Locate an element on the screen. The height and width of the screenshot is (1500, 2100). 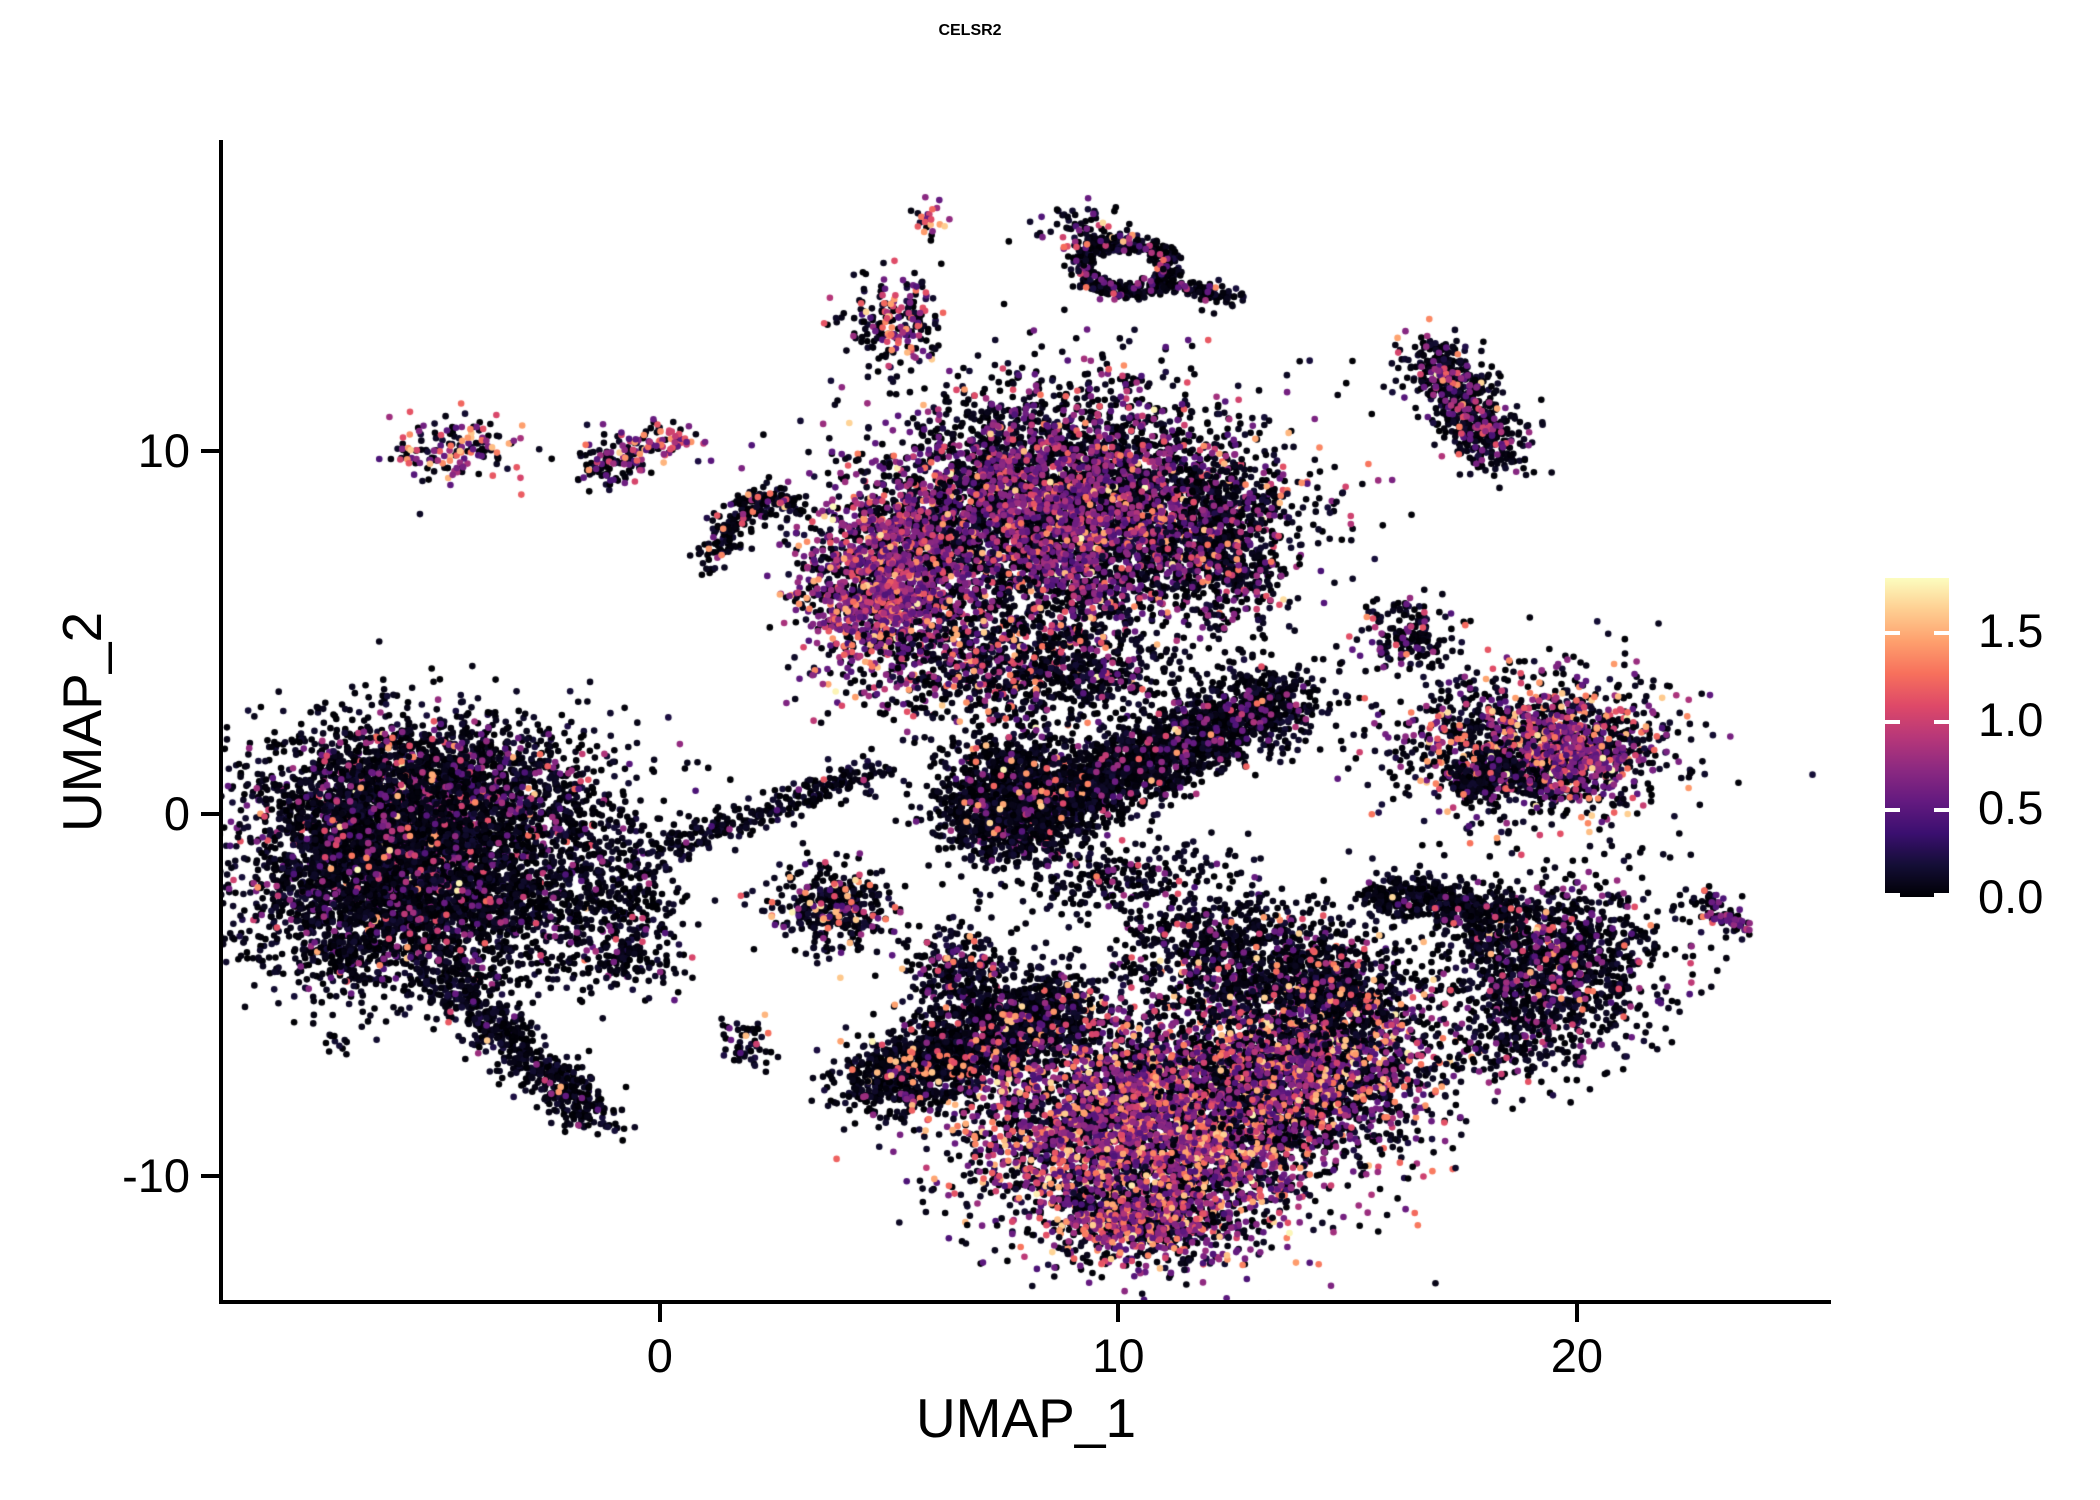
colorbar-tick-0.5-r is located at coordinates (1941, 810).